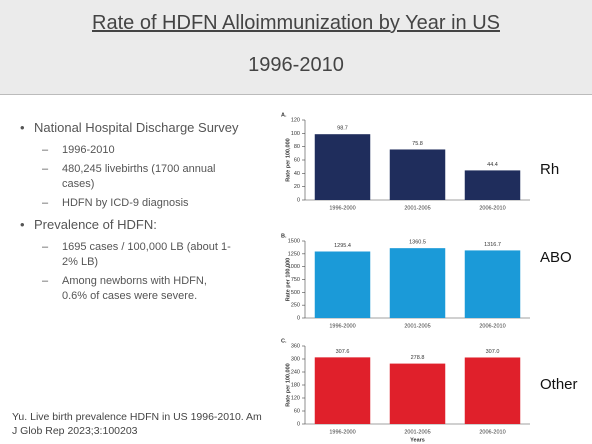 Image resolution: width=592 pixels, height=444 pixels. What do you see at coordinates (342, 246) in the screenshot?
I see `value-label: 1295.4` at bounding box center [342, 246].